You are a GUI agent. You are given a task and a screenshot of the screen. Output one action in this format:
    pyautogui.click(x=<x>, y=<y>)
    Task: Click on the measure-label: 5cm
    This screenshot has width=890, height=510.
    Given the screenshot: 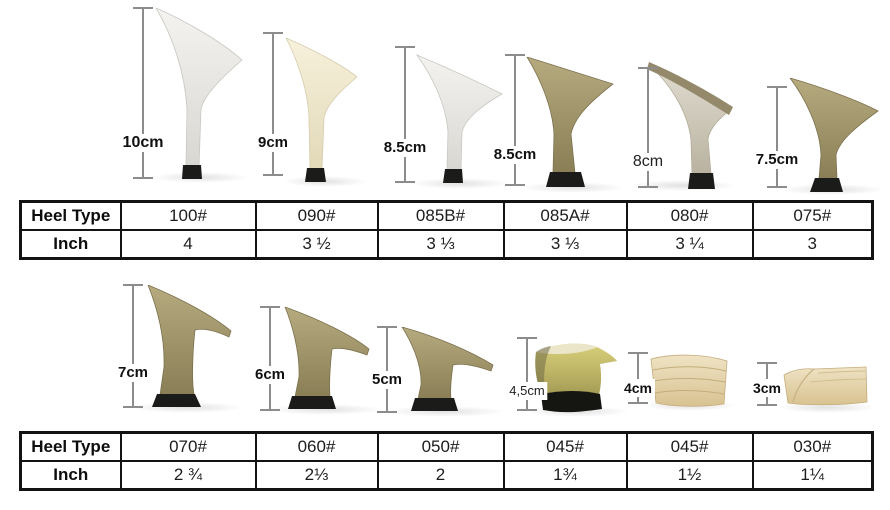 What is the action you would take?
    pyautogui.click(x=387, y=380)
    